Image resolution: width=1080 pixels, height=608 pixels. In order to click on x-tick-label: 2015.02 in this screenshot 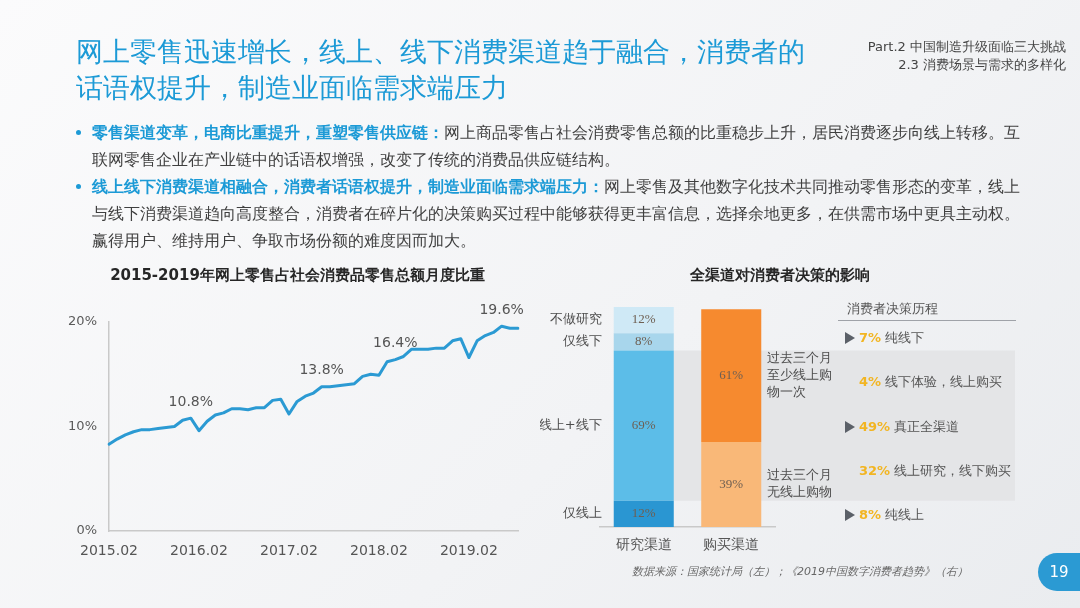, I will do `click(109, 550)`.